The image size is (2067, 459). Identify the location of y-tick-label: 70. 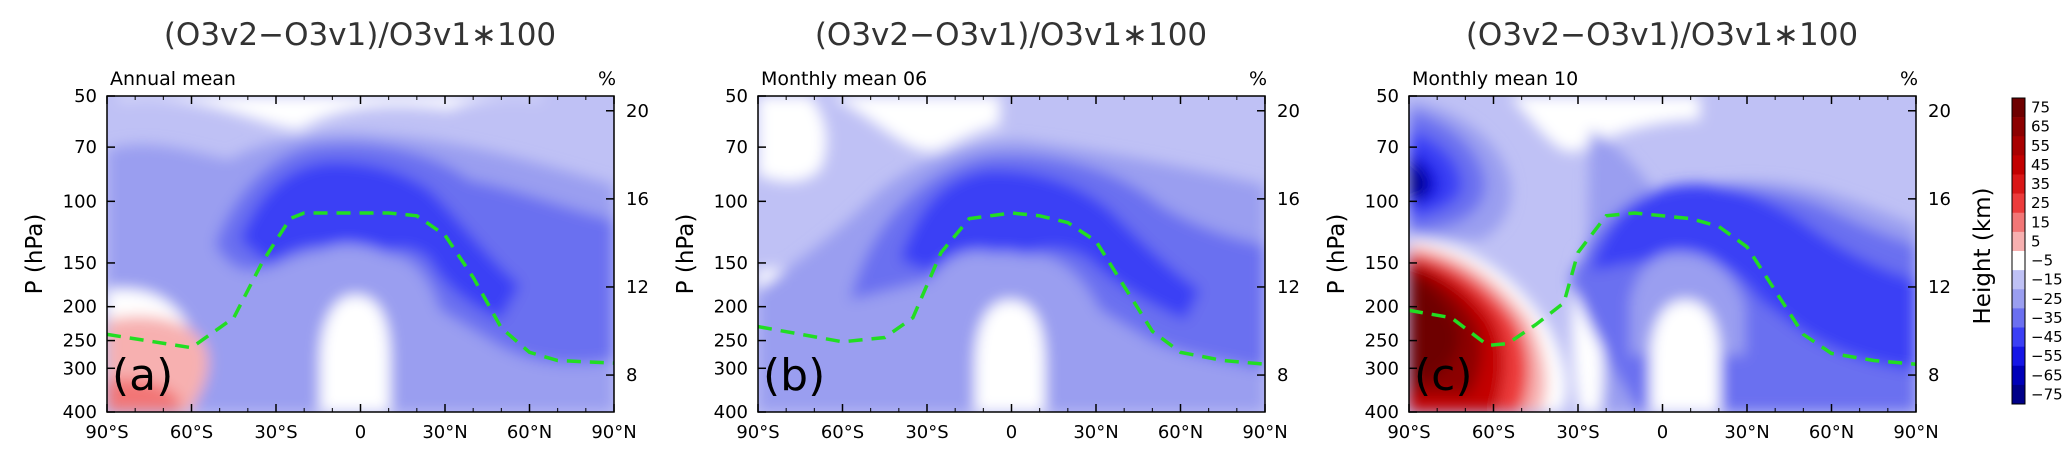
(1387, 147).